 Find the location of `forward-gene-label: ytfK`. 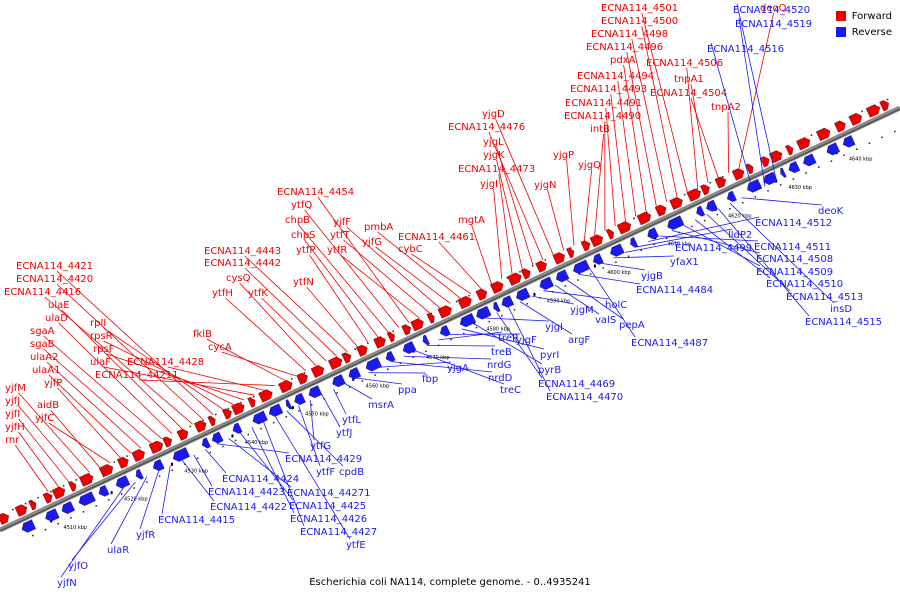

forward-gene-label: ytfK is located at coordinates (258, 293).